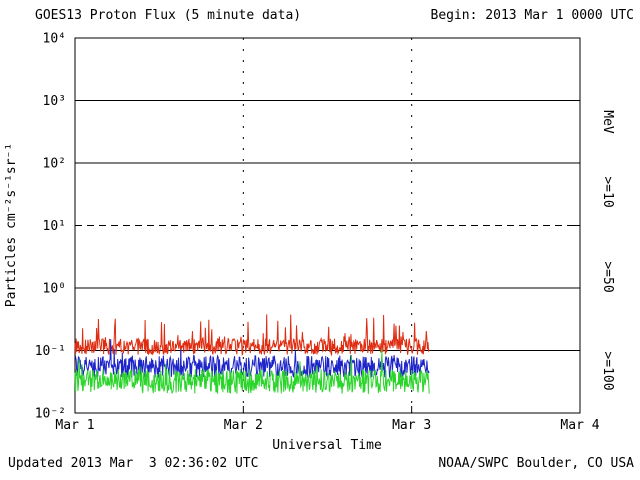 This screenshot has width=640, height=480. What do you see at coordinates (54, 164) in the screenshot?
I see `y-tick-label: 10²` at bounding box center [54, 164].